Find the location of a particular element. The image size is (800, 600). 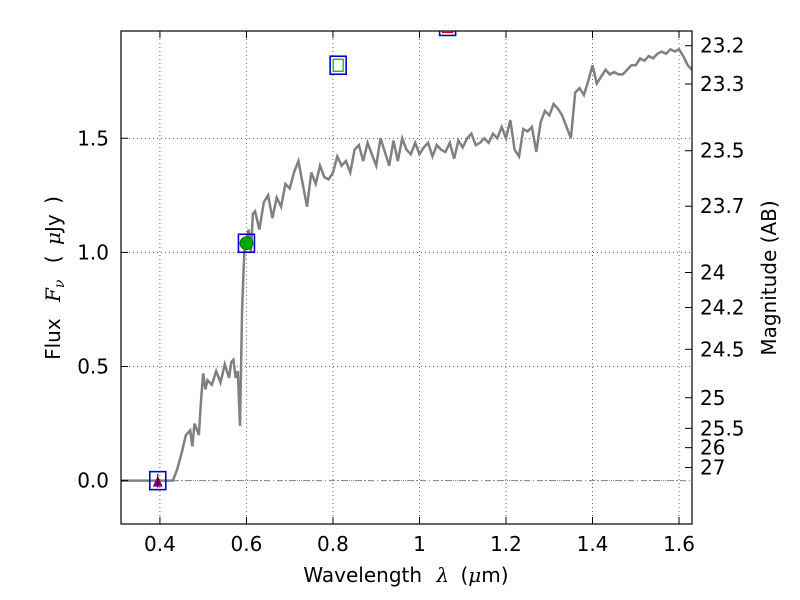

observed-flux-circle-bin-0.6um is located at coordinates (246, 243).